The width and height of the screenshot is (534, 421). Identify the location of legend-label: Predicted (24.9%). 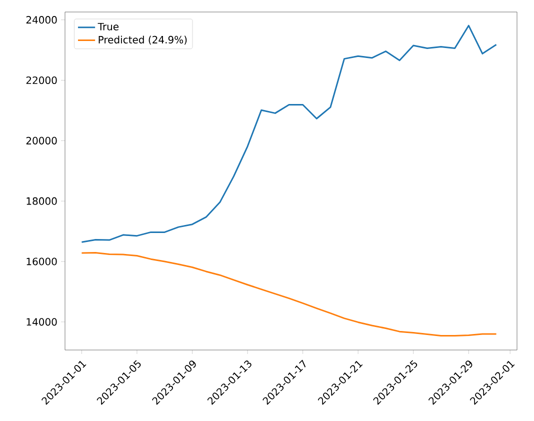
(142, 40).